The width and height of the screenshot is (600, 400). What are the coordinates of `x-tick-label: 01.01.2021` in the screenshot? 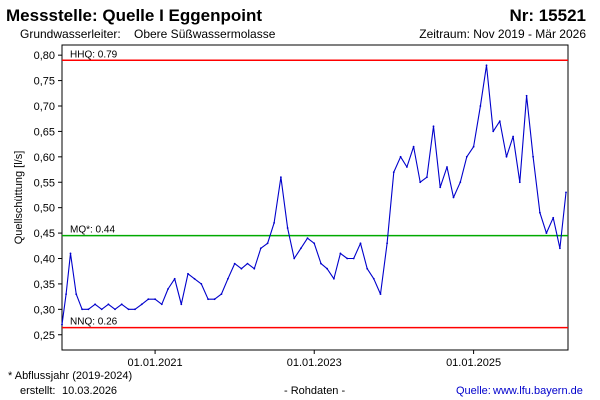 It's located at (155, 363).